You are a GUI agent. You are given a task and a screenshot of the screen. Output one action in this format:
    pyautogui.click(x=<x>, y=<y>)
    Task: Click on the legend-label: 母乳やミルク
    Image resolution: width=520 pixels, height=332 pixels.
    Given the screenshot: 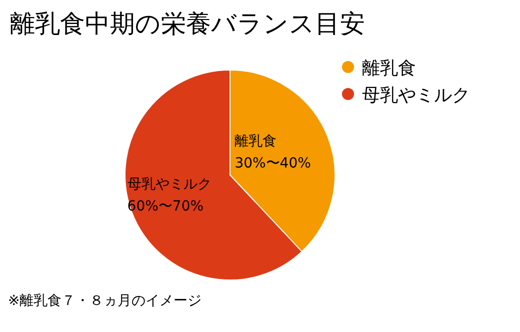 What is the action you would take?
    pyautogui.click(x=416, y=95)
    